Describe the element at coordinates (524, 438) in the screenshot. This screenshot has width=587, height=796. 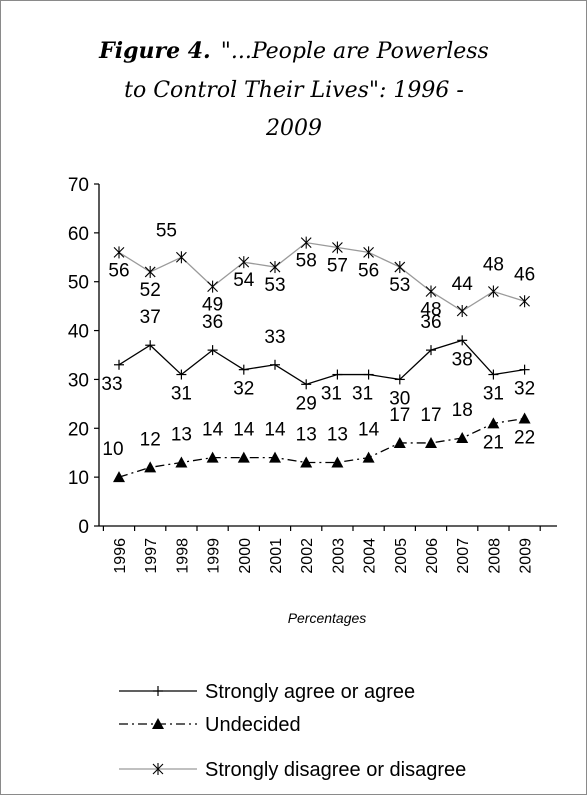
I see `series-2-data-label: 22` at that location.